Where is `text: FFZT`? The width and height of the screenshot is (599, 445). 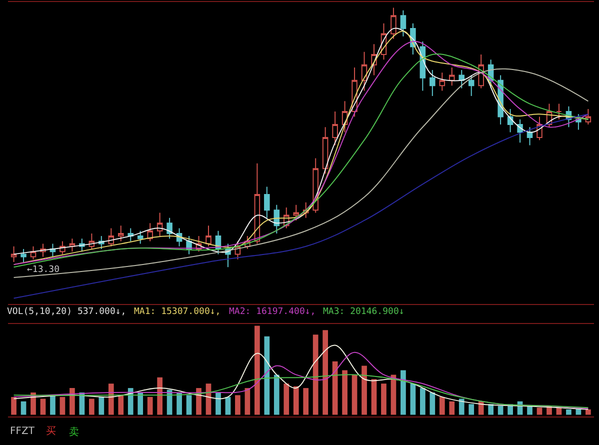
text: FFZT is located at coordinates (23, 431).